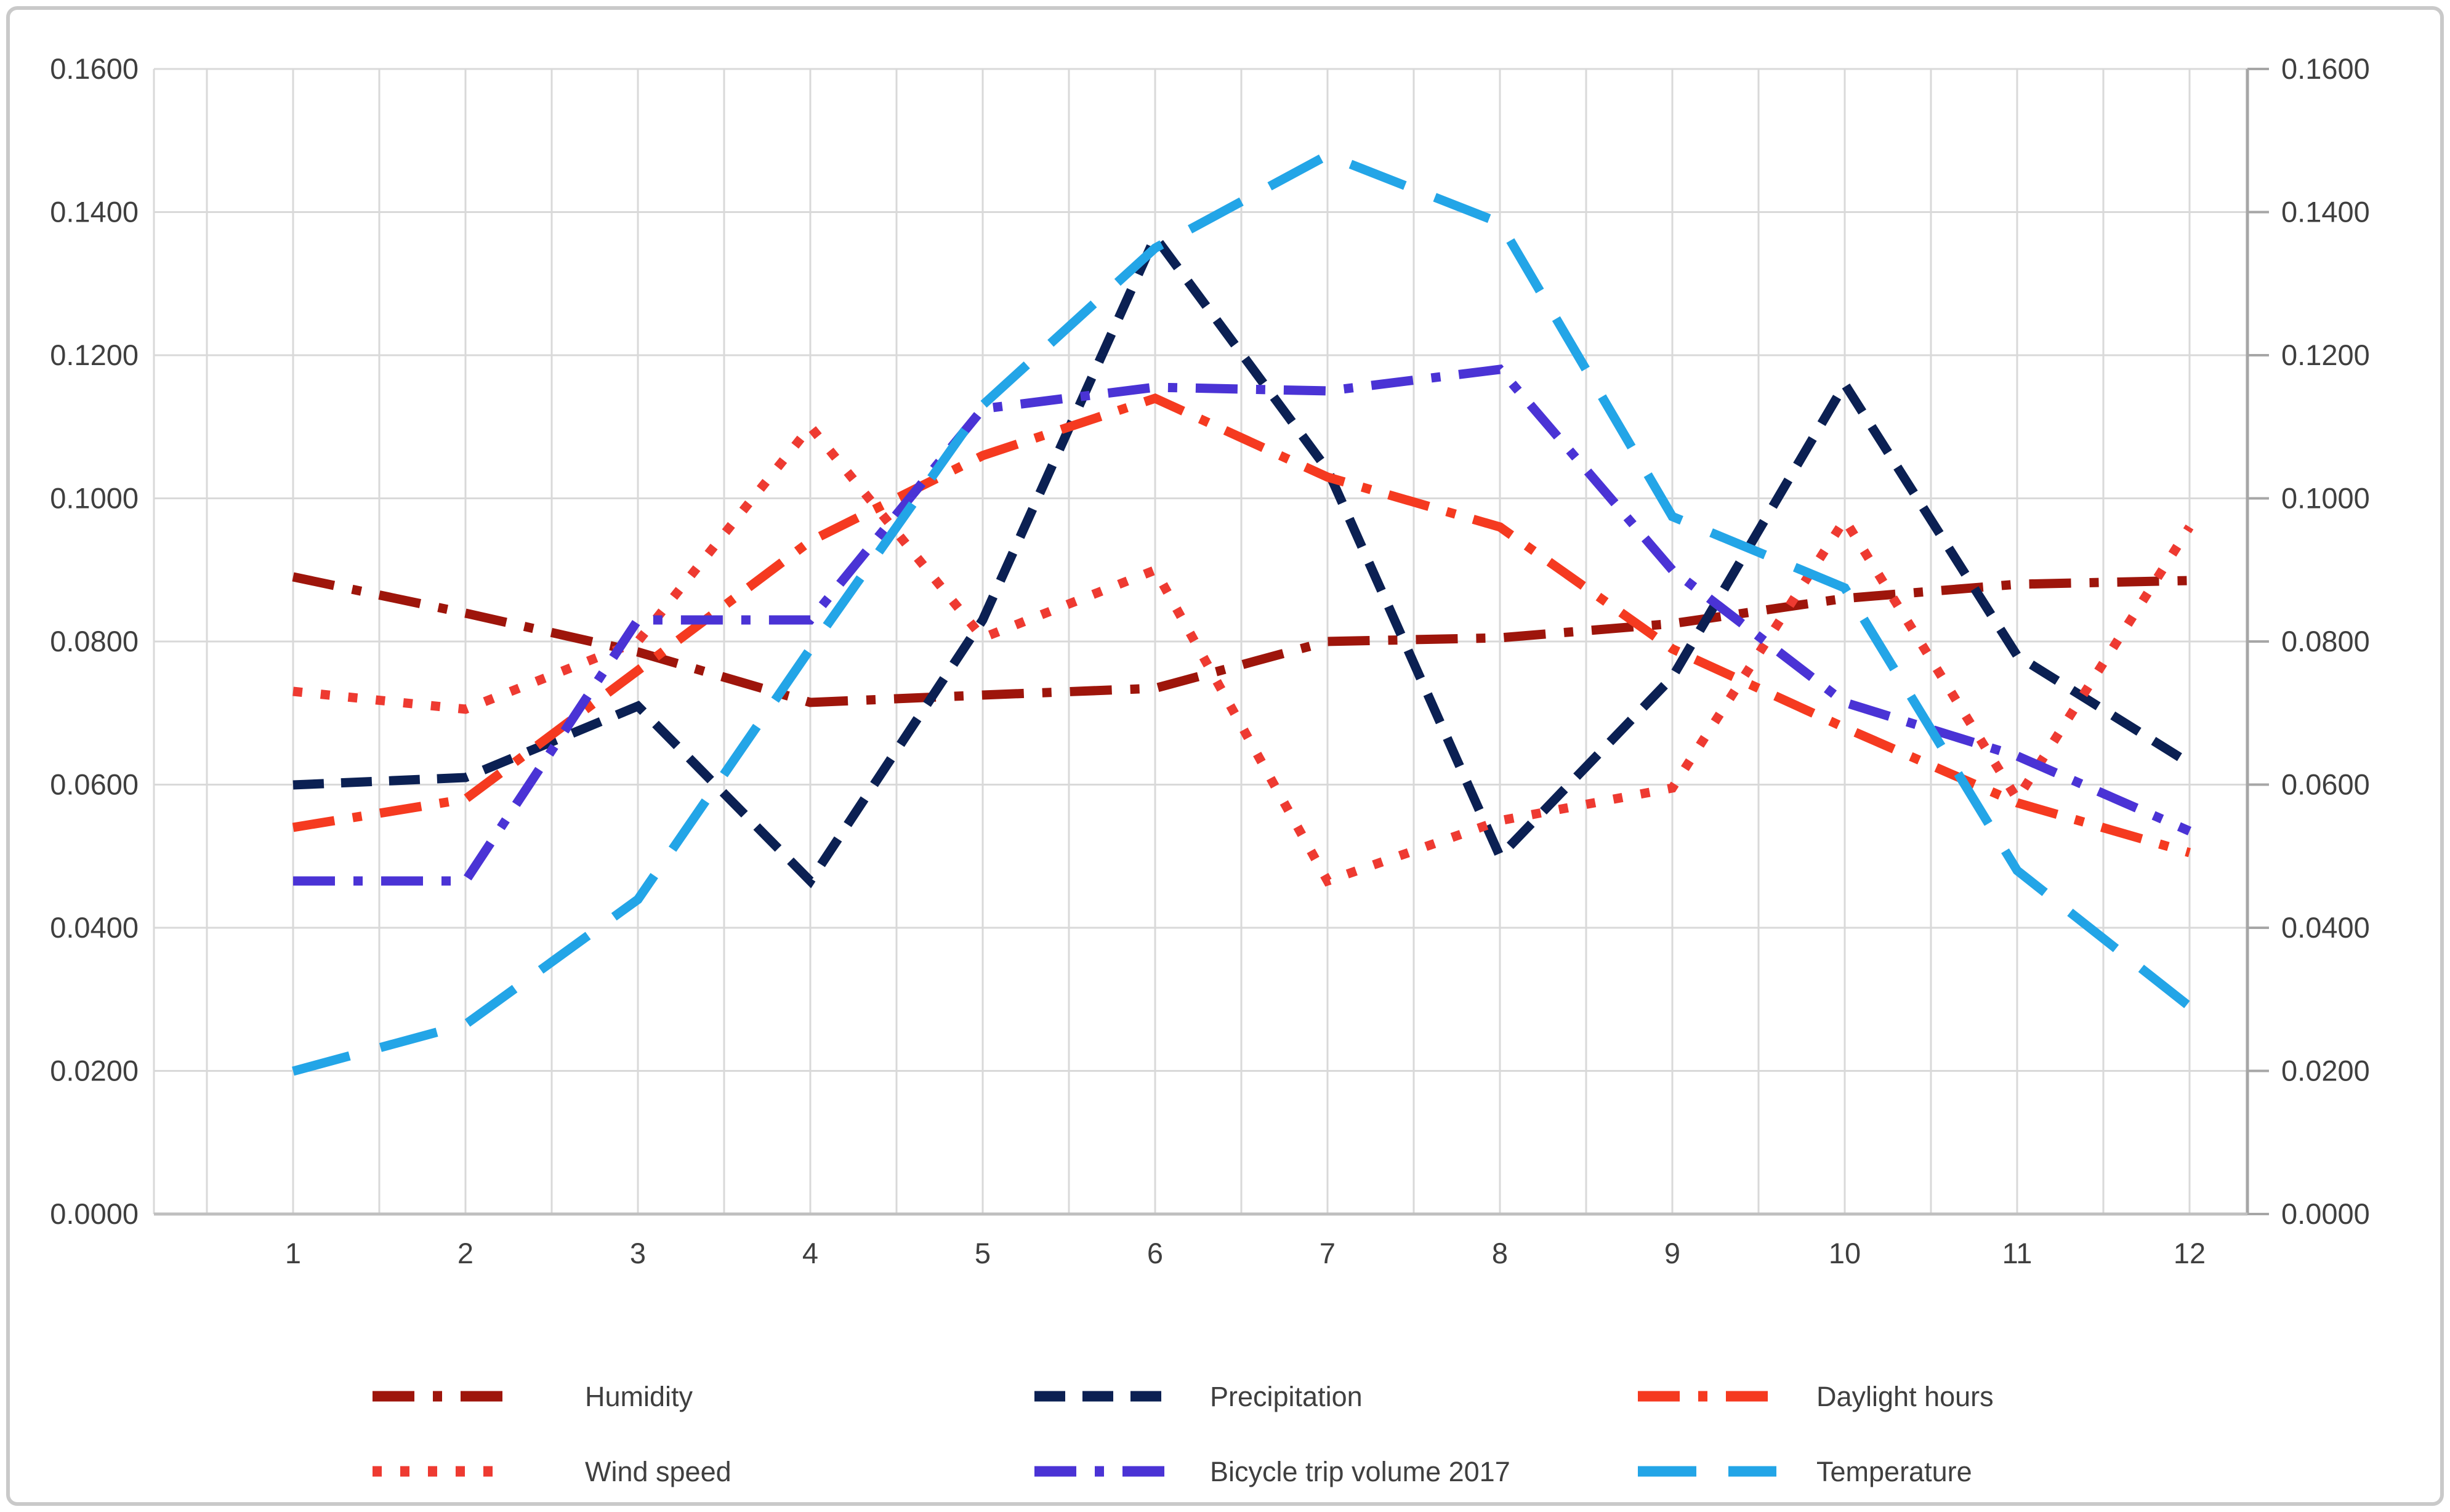 The height and width of the screenshot is (1512, 2450). What do you see at coordinates (1894, 1472) in the screenshot?
I see `legend-label-temperature: Temperature` at bounding box center [1894, 1472].